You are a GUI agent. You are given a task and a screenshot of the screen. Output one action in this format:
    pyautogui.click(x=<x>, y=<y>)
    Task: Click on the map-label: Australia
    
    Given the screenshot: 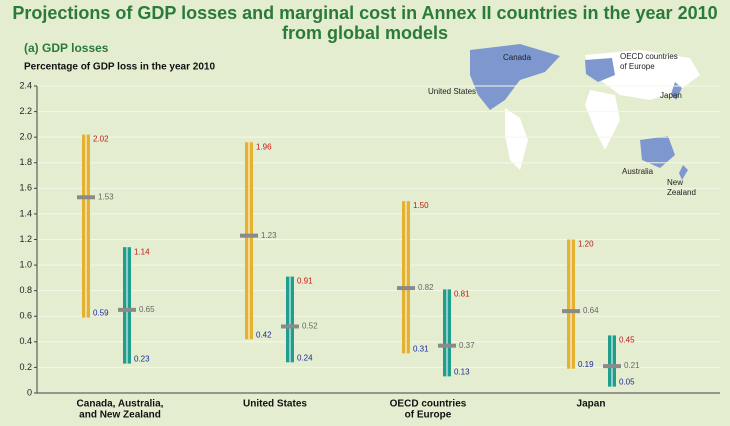 What is the action you would take?
    pyautogui.click(x=638, y=171)
    